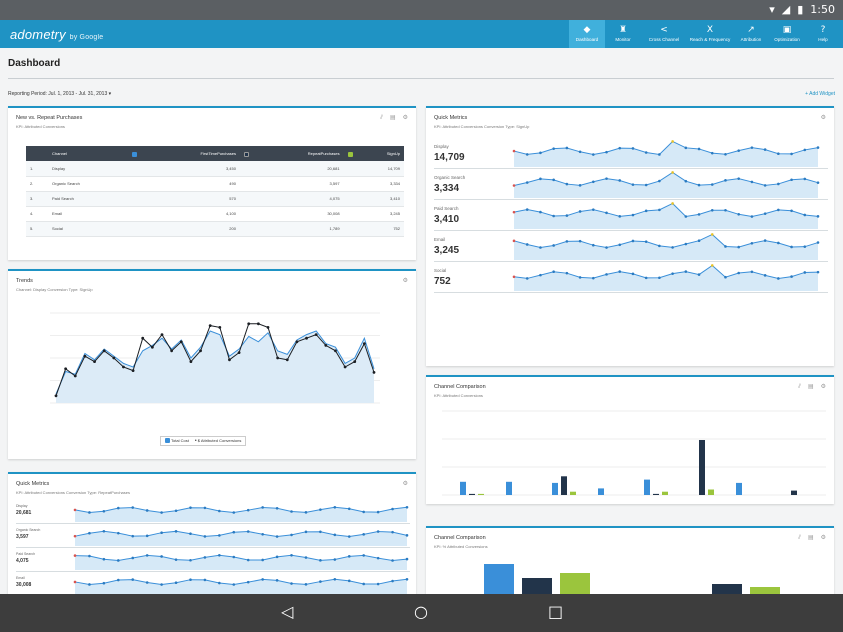  Describe the element at coordinates (215, 199) in the screenshot. I see `table-row: 3. Paid Search 570 4,075 3,410` at that location.